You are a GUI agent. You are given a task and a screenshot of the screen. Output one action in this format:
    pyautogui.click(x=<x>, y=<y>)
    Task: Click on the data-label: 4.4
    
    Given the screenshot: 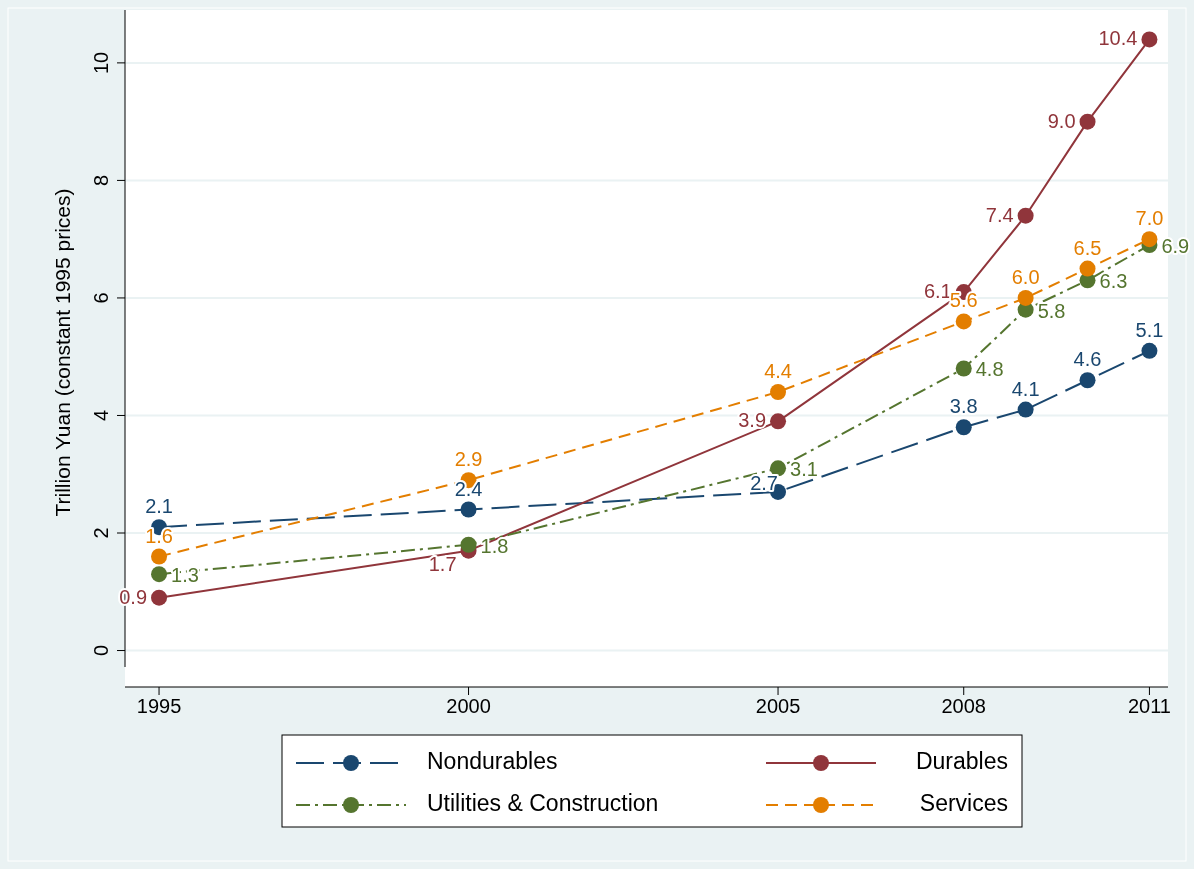 What is the action you would take?
    pyautogui.click(x=778, y=370)
    